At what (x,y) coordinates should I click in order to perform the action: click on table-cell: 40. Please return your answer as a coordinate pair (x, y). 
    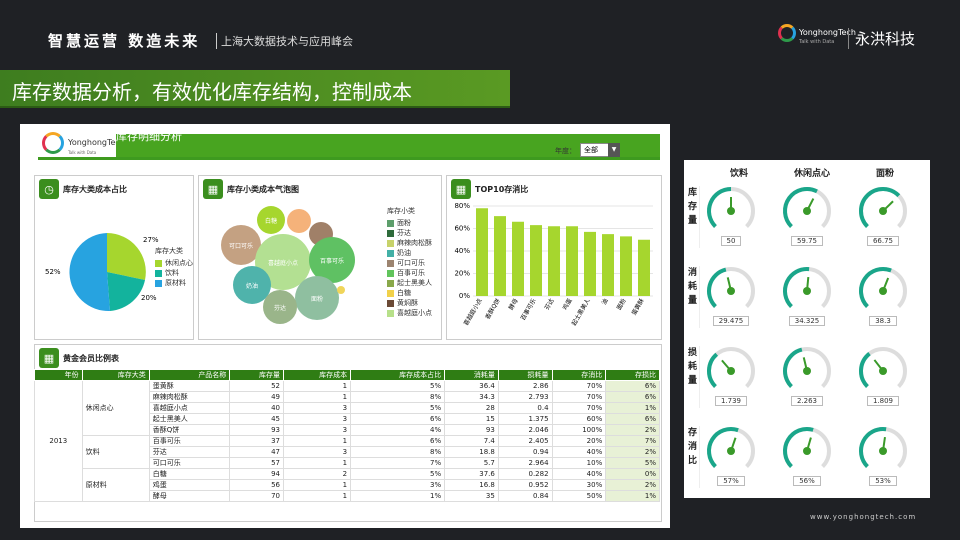
    Looking at the image, I should click on (257, 408).